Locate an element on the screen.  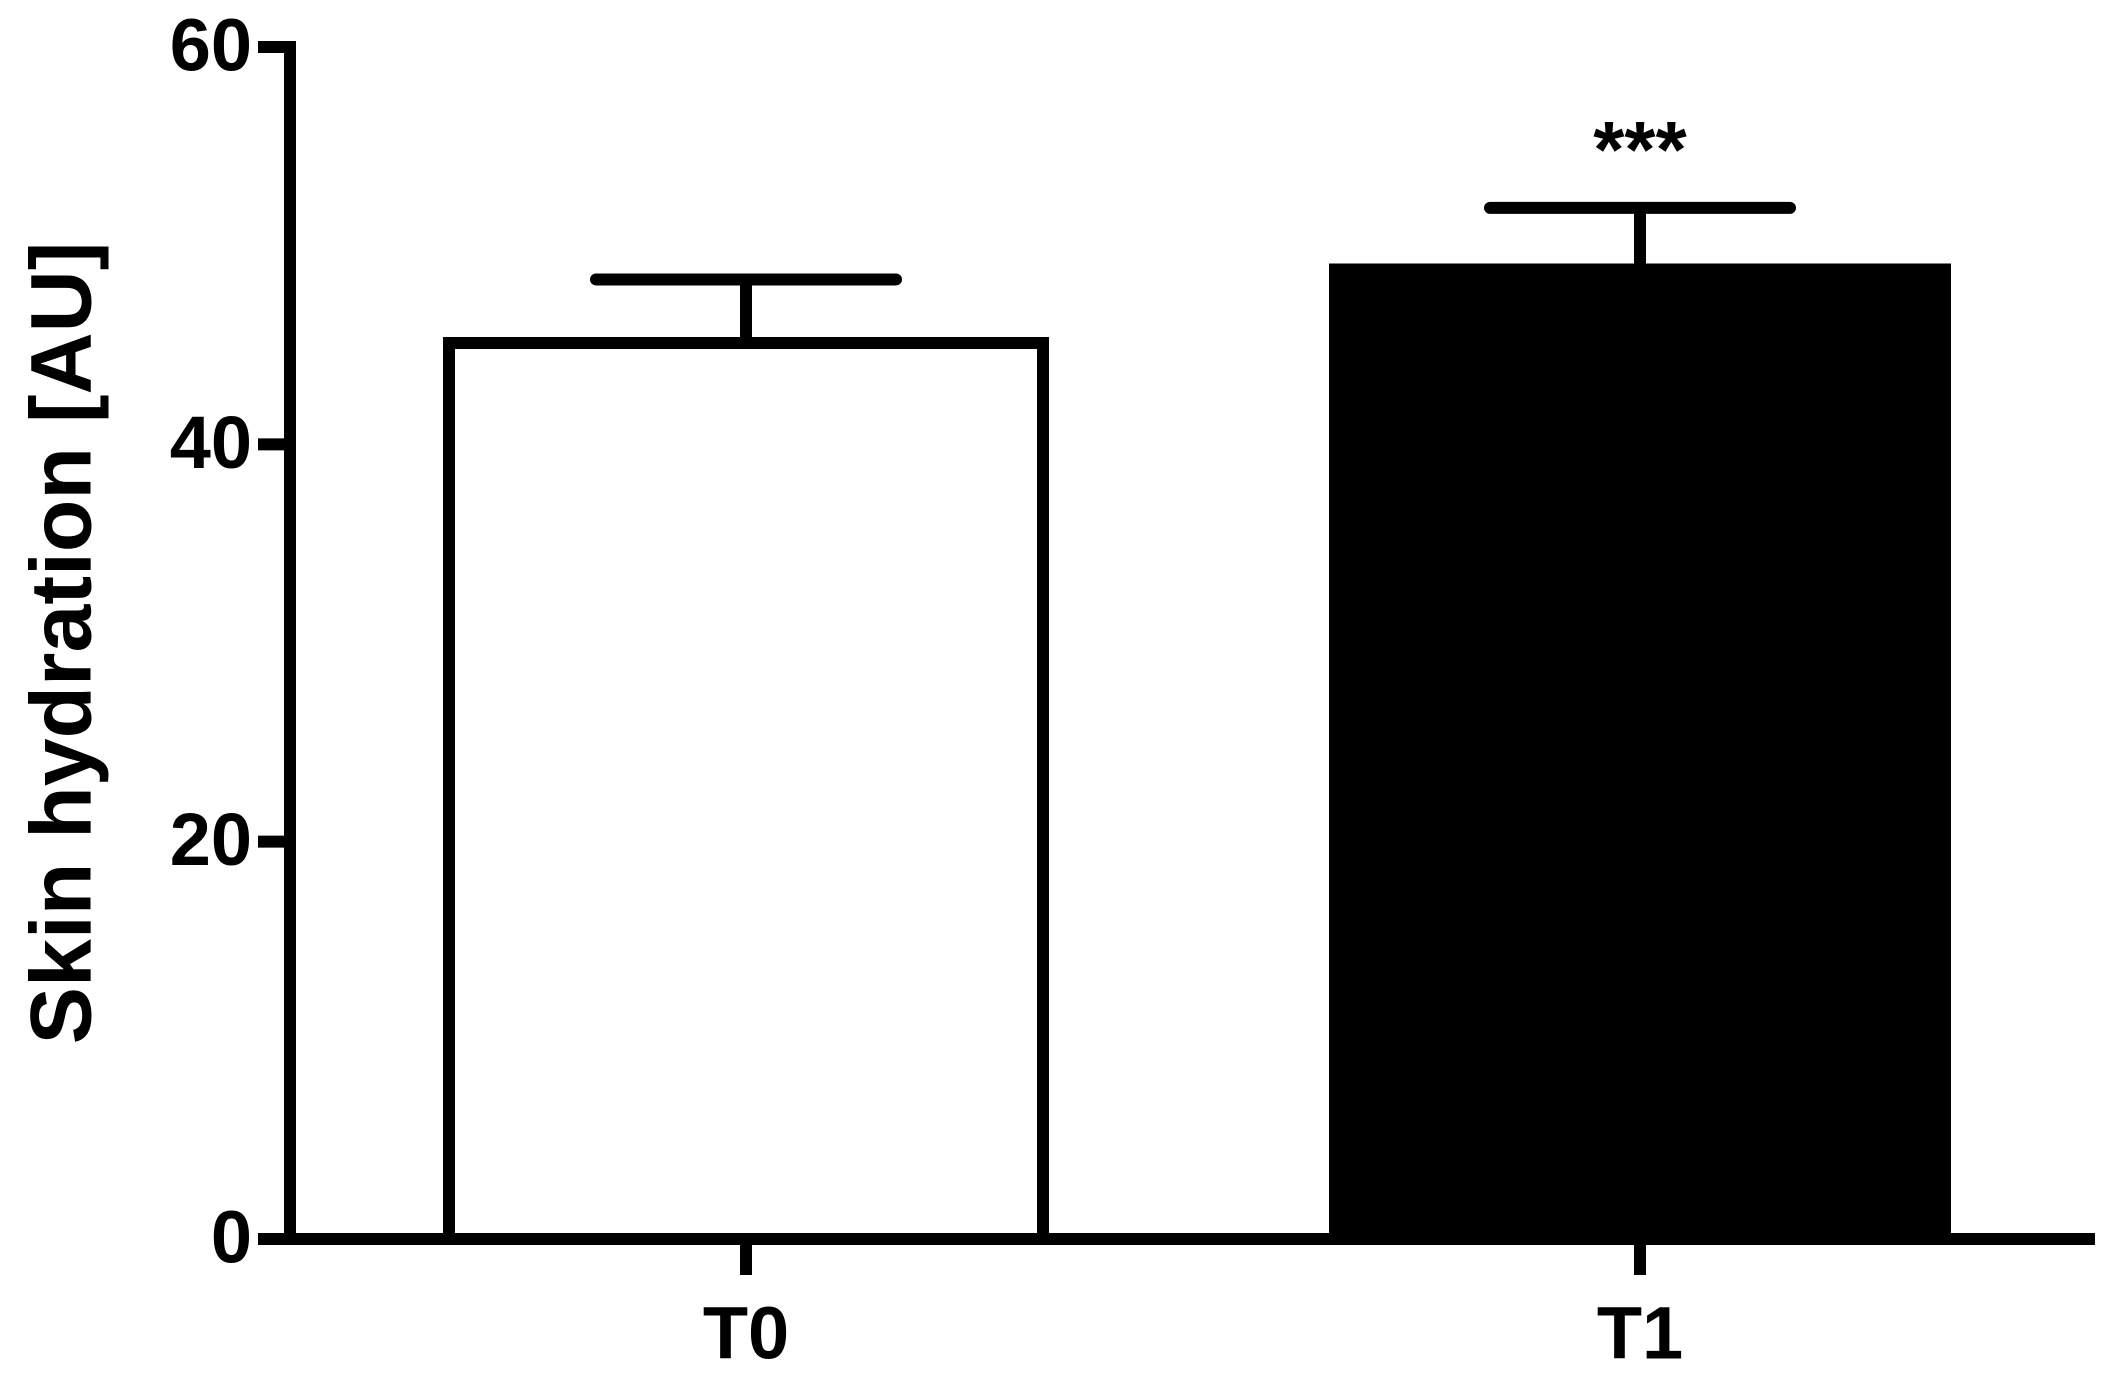
y-tick-label: 0 is located at coordinates (231, 1237).